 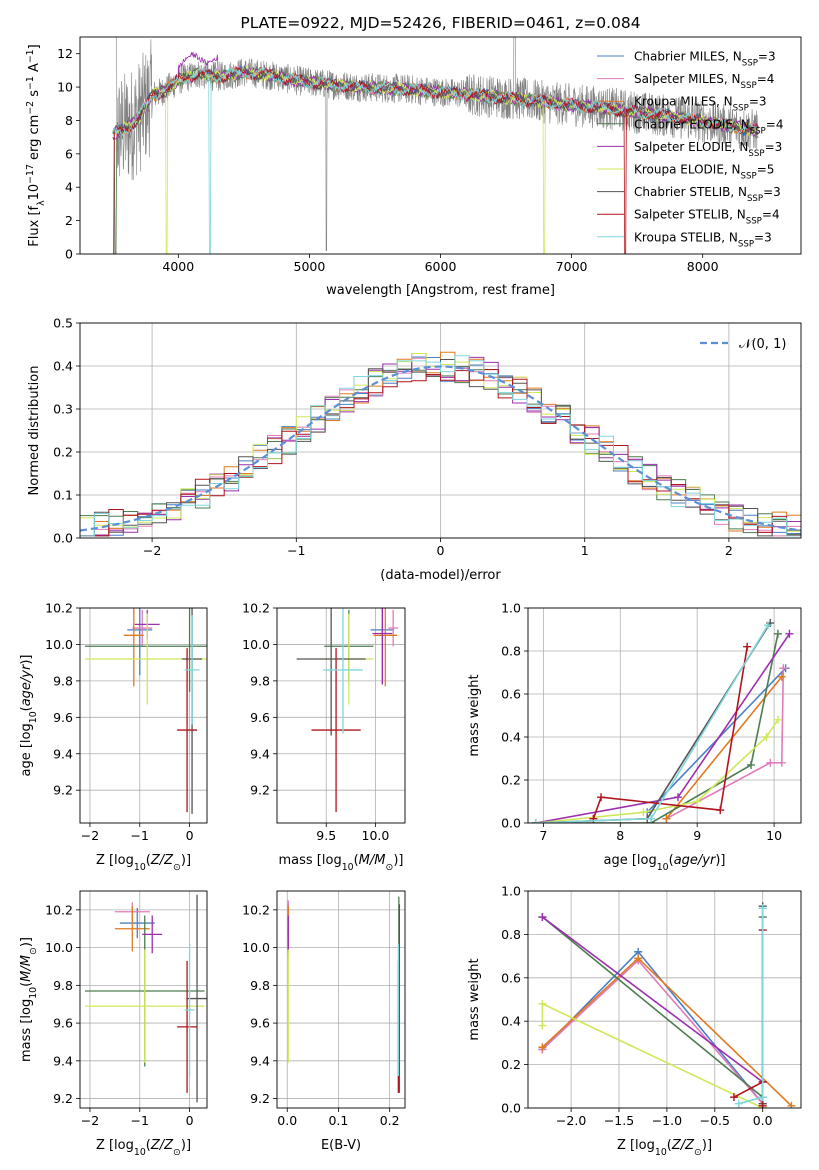 What do you see at coordinates (688, 57) in the screenshot?
I see `label-part: Chabrier MILES, N` at bounding box center [688, 57].